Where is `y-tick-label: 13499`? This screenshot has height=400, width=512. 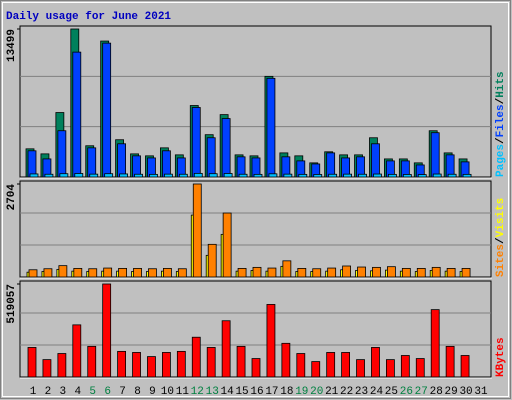 y-tick-label: 13499 is located at coordinates (12, 45).